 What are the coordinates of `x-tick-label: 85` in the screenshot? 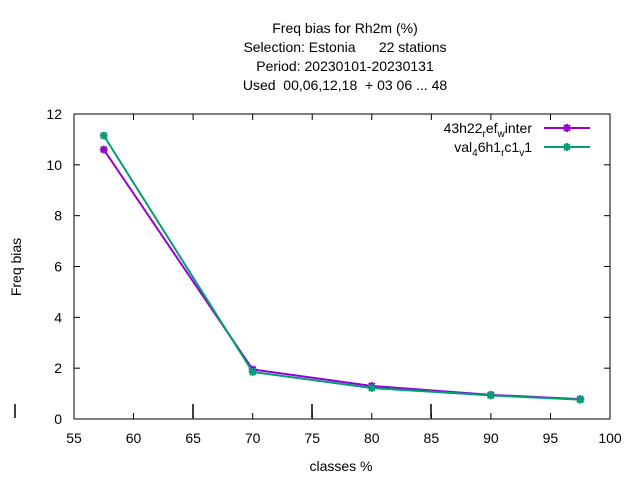 It's located at (432, 438).